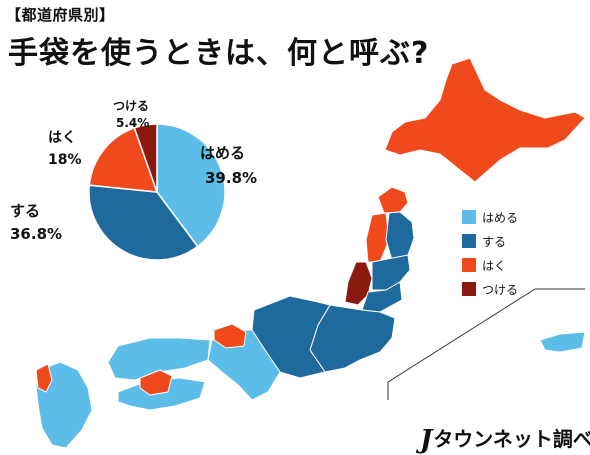  What do you see at coordinates (461, 335) in the screenshot?
I see `inset-divider-line` at bounding box center [461, 335].